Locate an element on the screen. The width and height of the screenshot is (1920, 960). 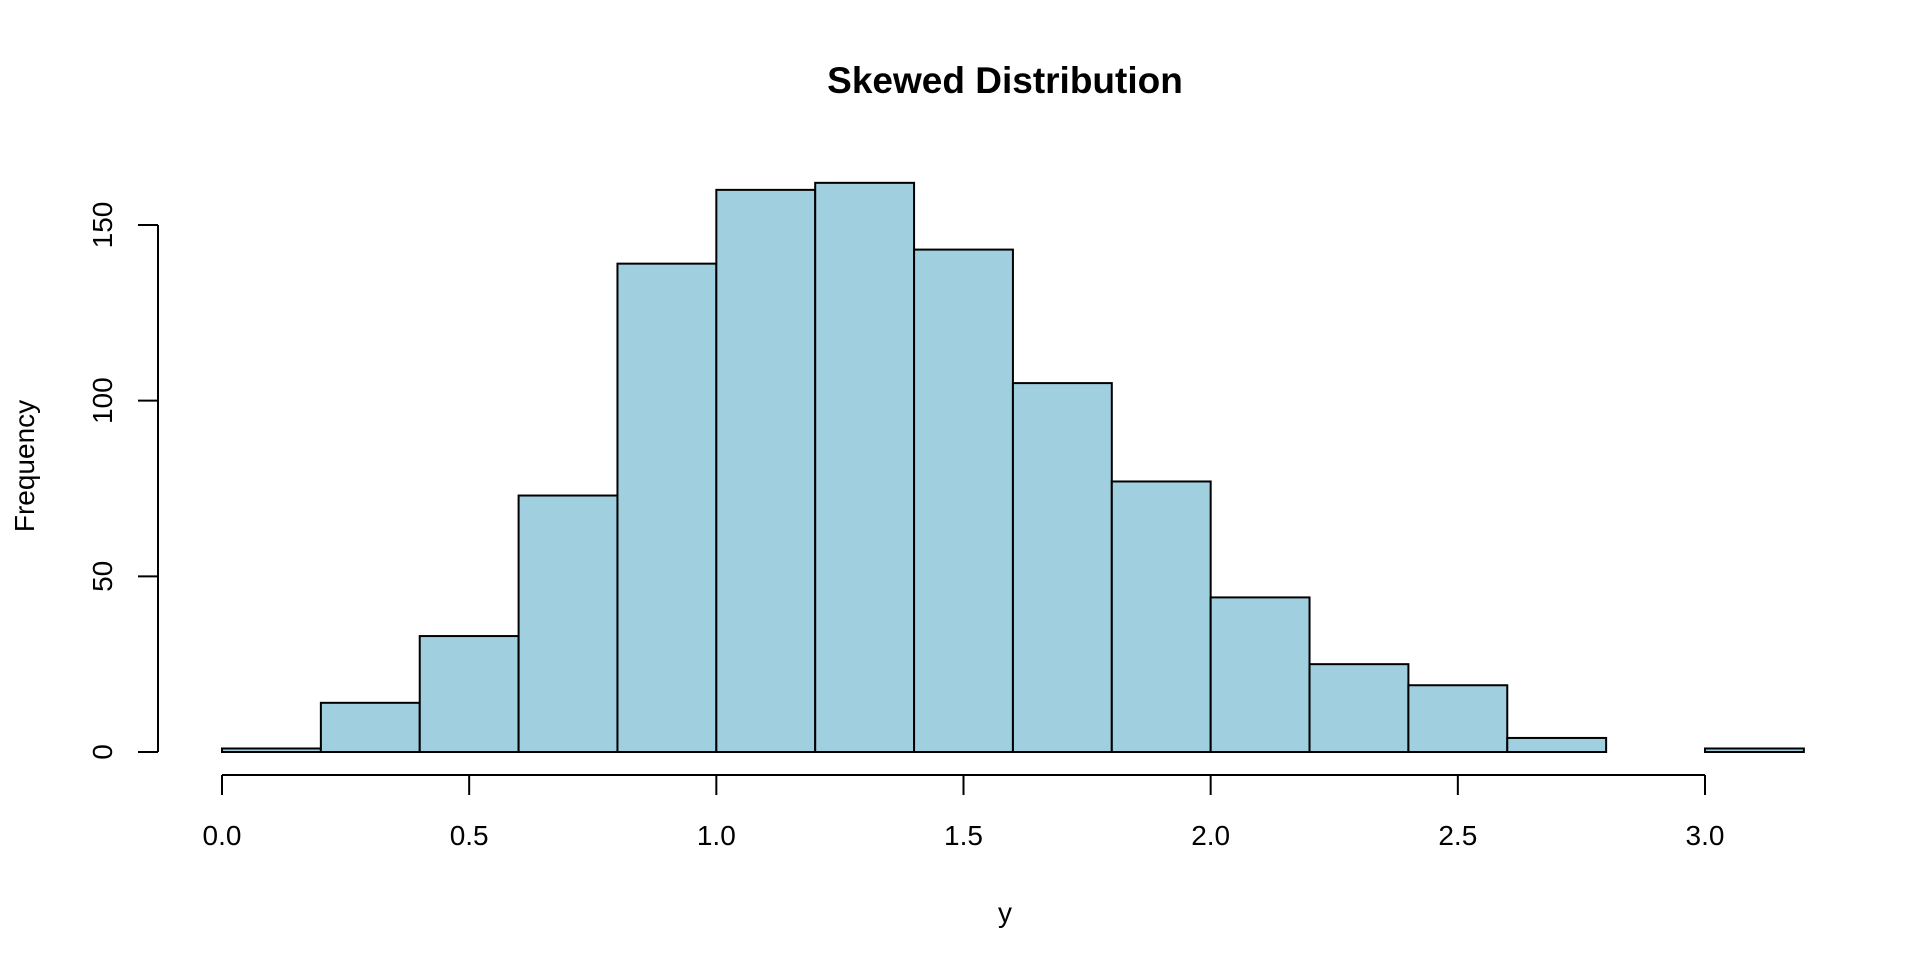
y-tick-label-3: 150 is located at coordinates (102, 225).